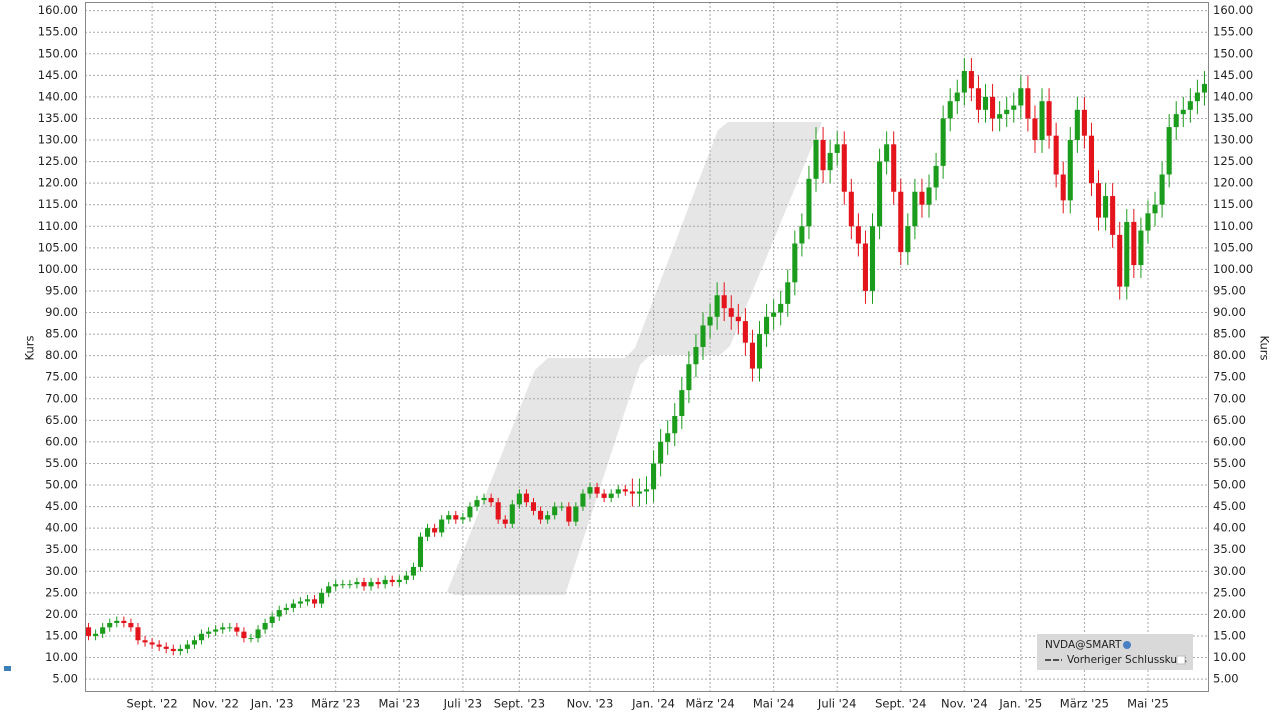 The image size is (1281, 718). Describe the element at coordinates (58, 204) in the screenshot. I see `y-tick-label: 115.00` at that location.